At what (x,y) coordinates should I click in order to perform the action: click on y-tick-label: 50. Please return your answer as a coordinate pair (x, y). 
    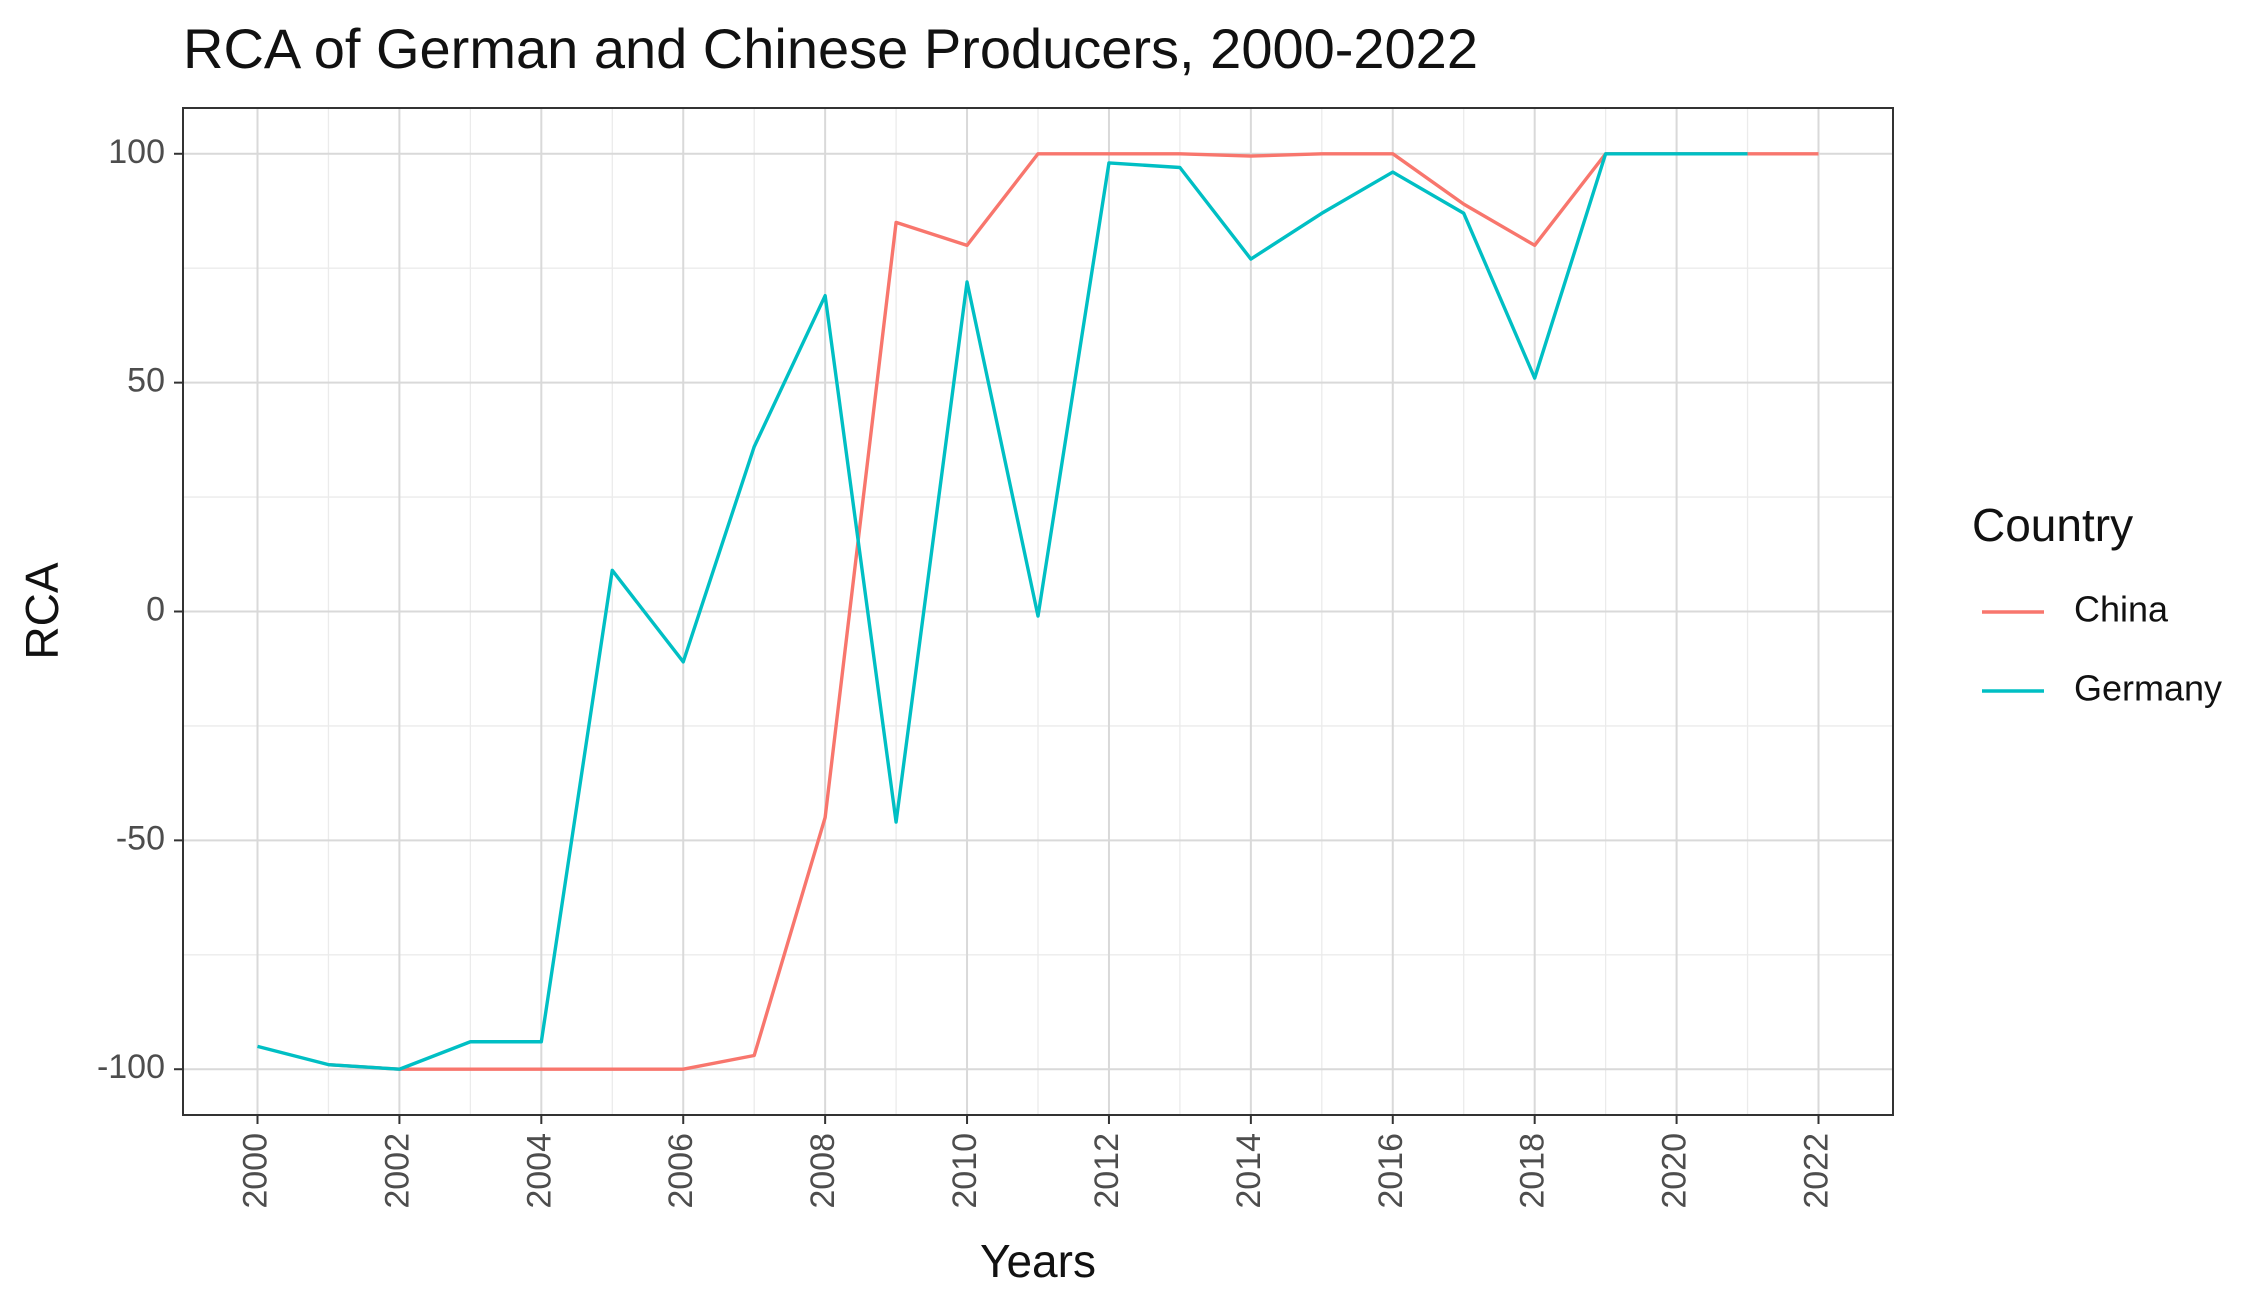
    Looking at the image, I should click on (146, 381).